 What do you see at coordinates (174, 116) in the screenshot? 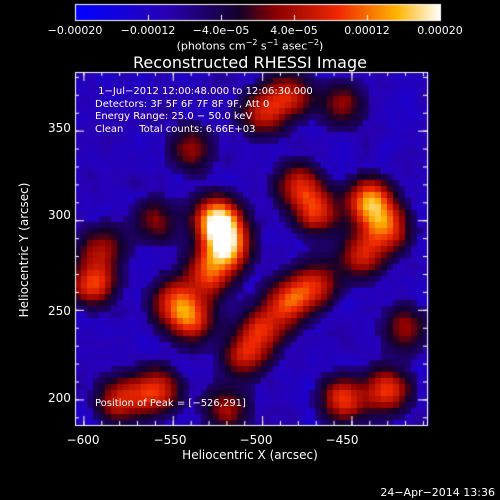
I see `info-line-energy: Energy Range: 25.0 − 50.0 keV` at bounding box center [174, 116].